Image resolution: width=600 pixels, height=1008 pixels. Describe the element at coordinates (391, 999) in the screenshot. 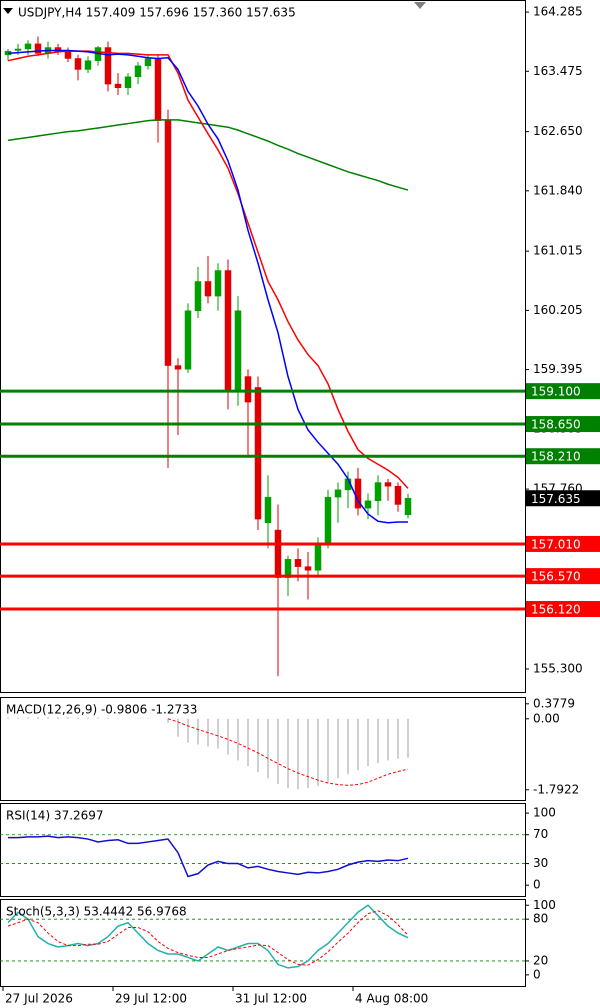

I see `x-tick-label: 4 Aug 08:00` at that location.